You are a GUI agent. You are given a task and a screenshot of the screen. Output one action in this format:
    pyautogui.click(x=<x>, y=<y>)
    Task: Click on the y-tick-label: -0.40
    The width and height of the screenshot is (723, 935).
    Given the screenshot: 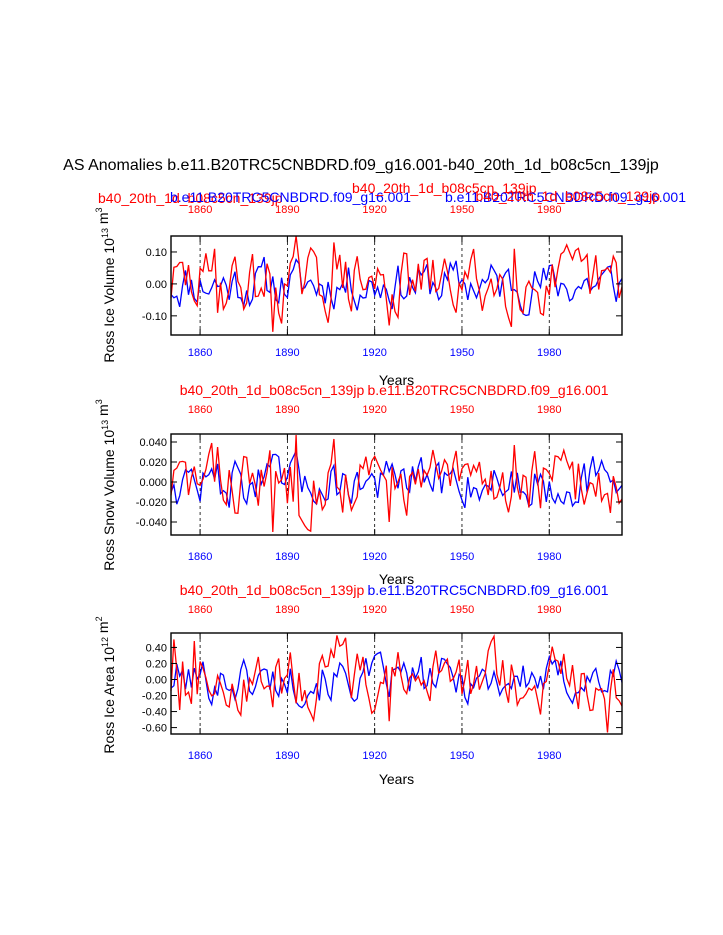 What is the action you would take?
    pyautogui.click(x=154, y=713)
    